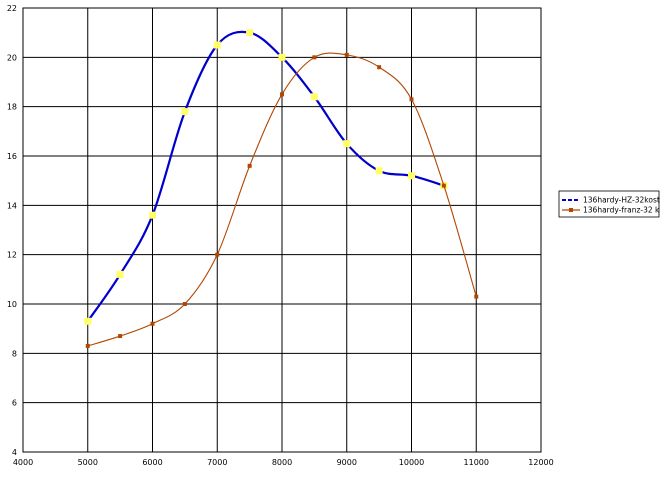 This screenshot has width=660, height=478. Describe the element at coordinates (217, 462) in the screenshot. I see `x-tick-label: 7000` at that location.